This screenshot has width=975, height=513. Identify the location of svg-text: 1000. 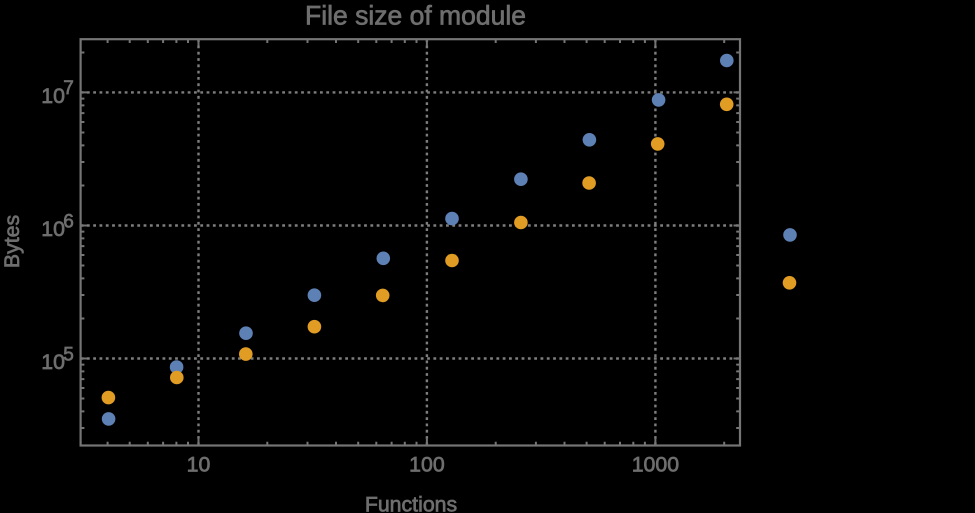
(656, 465).